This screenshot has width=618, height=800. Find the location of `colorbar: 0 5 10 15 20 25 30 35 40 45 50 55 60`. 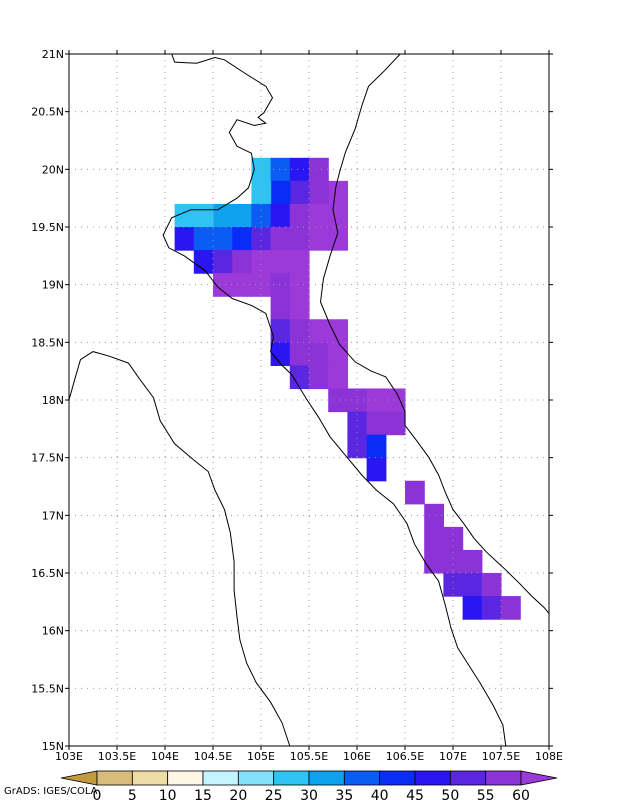

colorbar: 0 5 10 15 20 25 30 35 40 45 50 55 60 is located at coordinates (309, 785).